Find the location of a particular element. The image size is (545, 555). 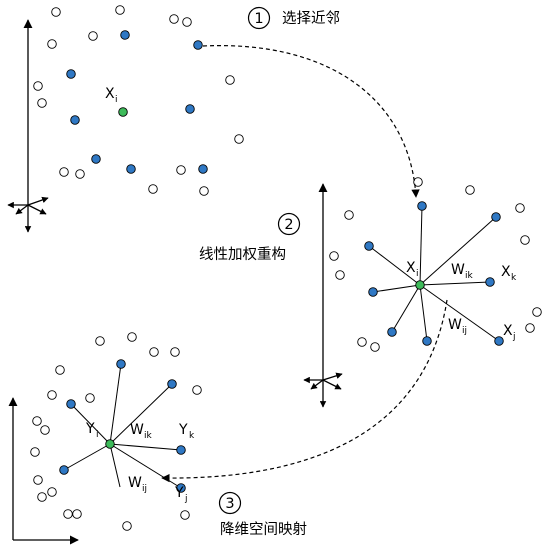

step-1-text: 选择近邻 is located at coordinates (311, 18).